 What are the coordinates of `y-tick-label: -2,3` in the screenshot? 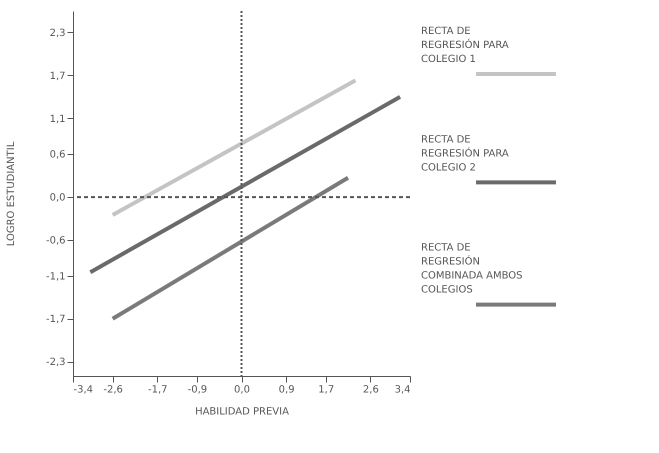 It's located at (56, 362).